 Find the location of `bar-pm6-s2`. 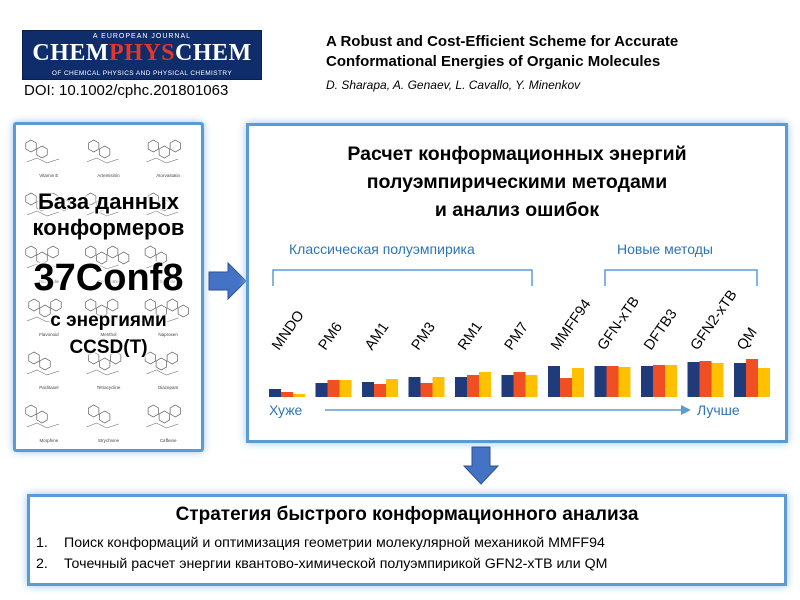

bar-pm6-s2 is located at coordinates (333, 388).